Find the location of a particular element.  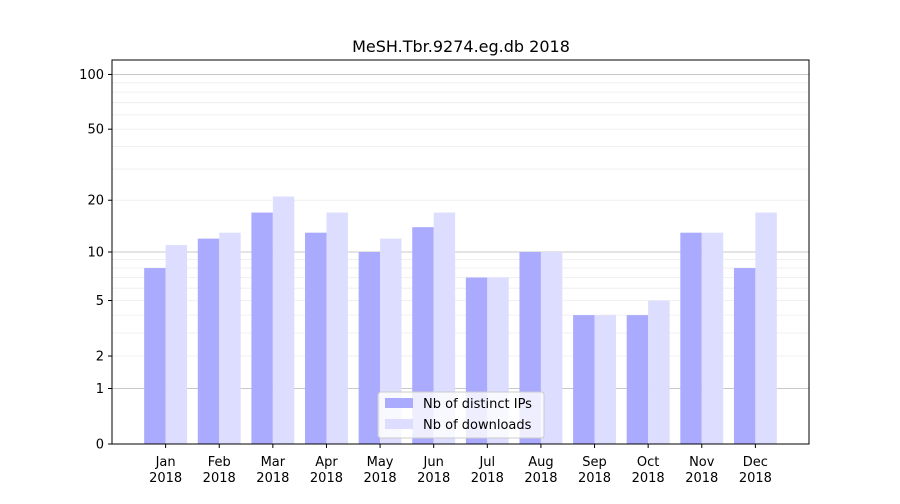

x-tick-label-month: May is located at coordinates (380, 462).